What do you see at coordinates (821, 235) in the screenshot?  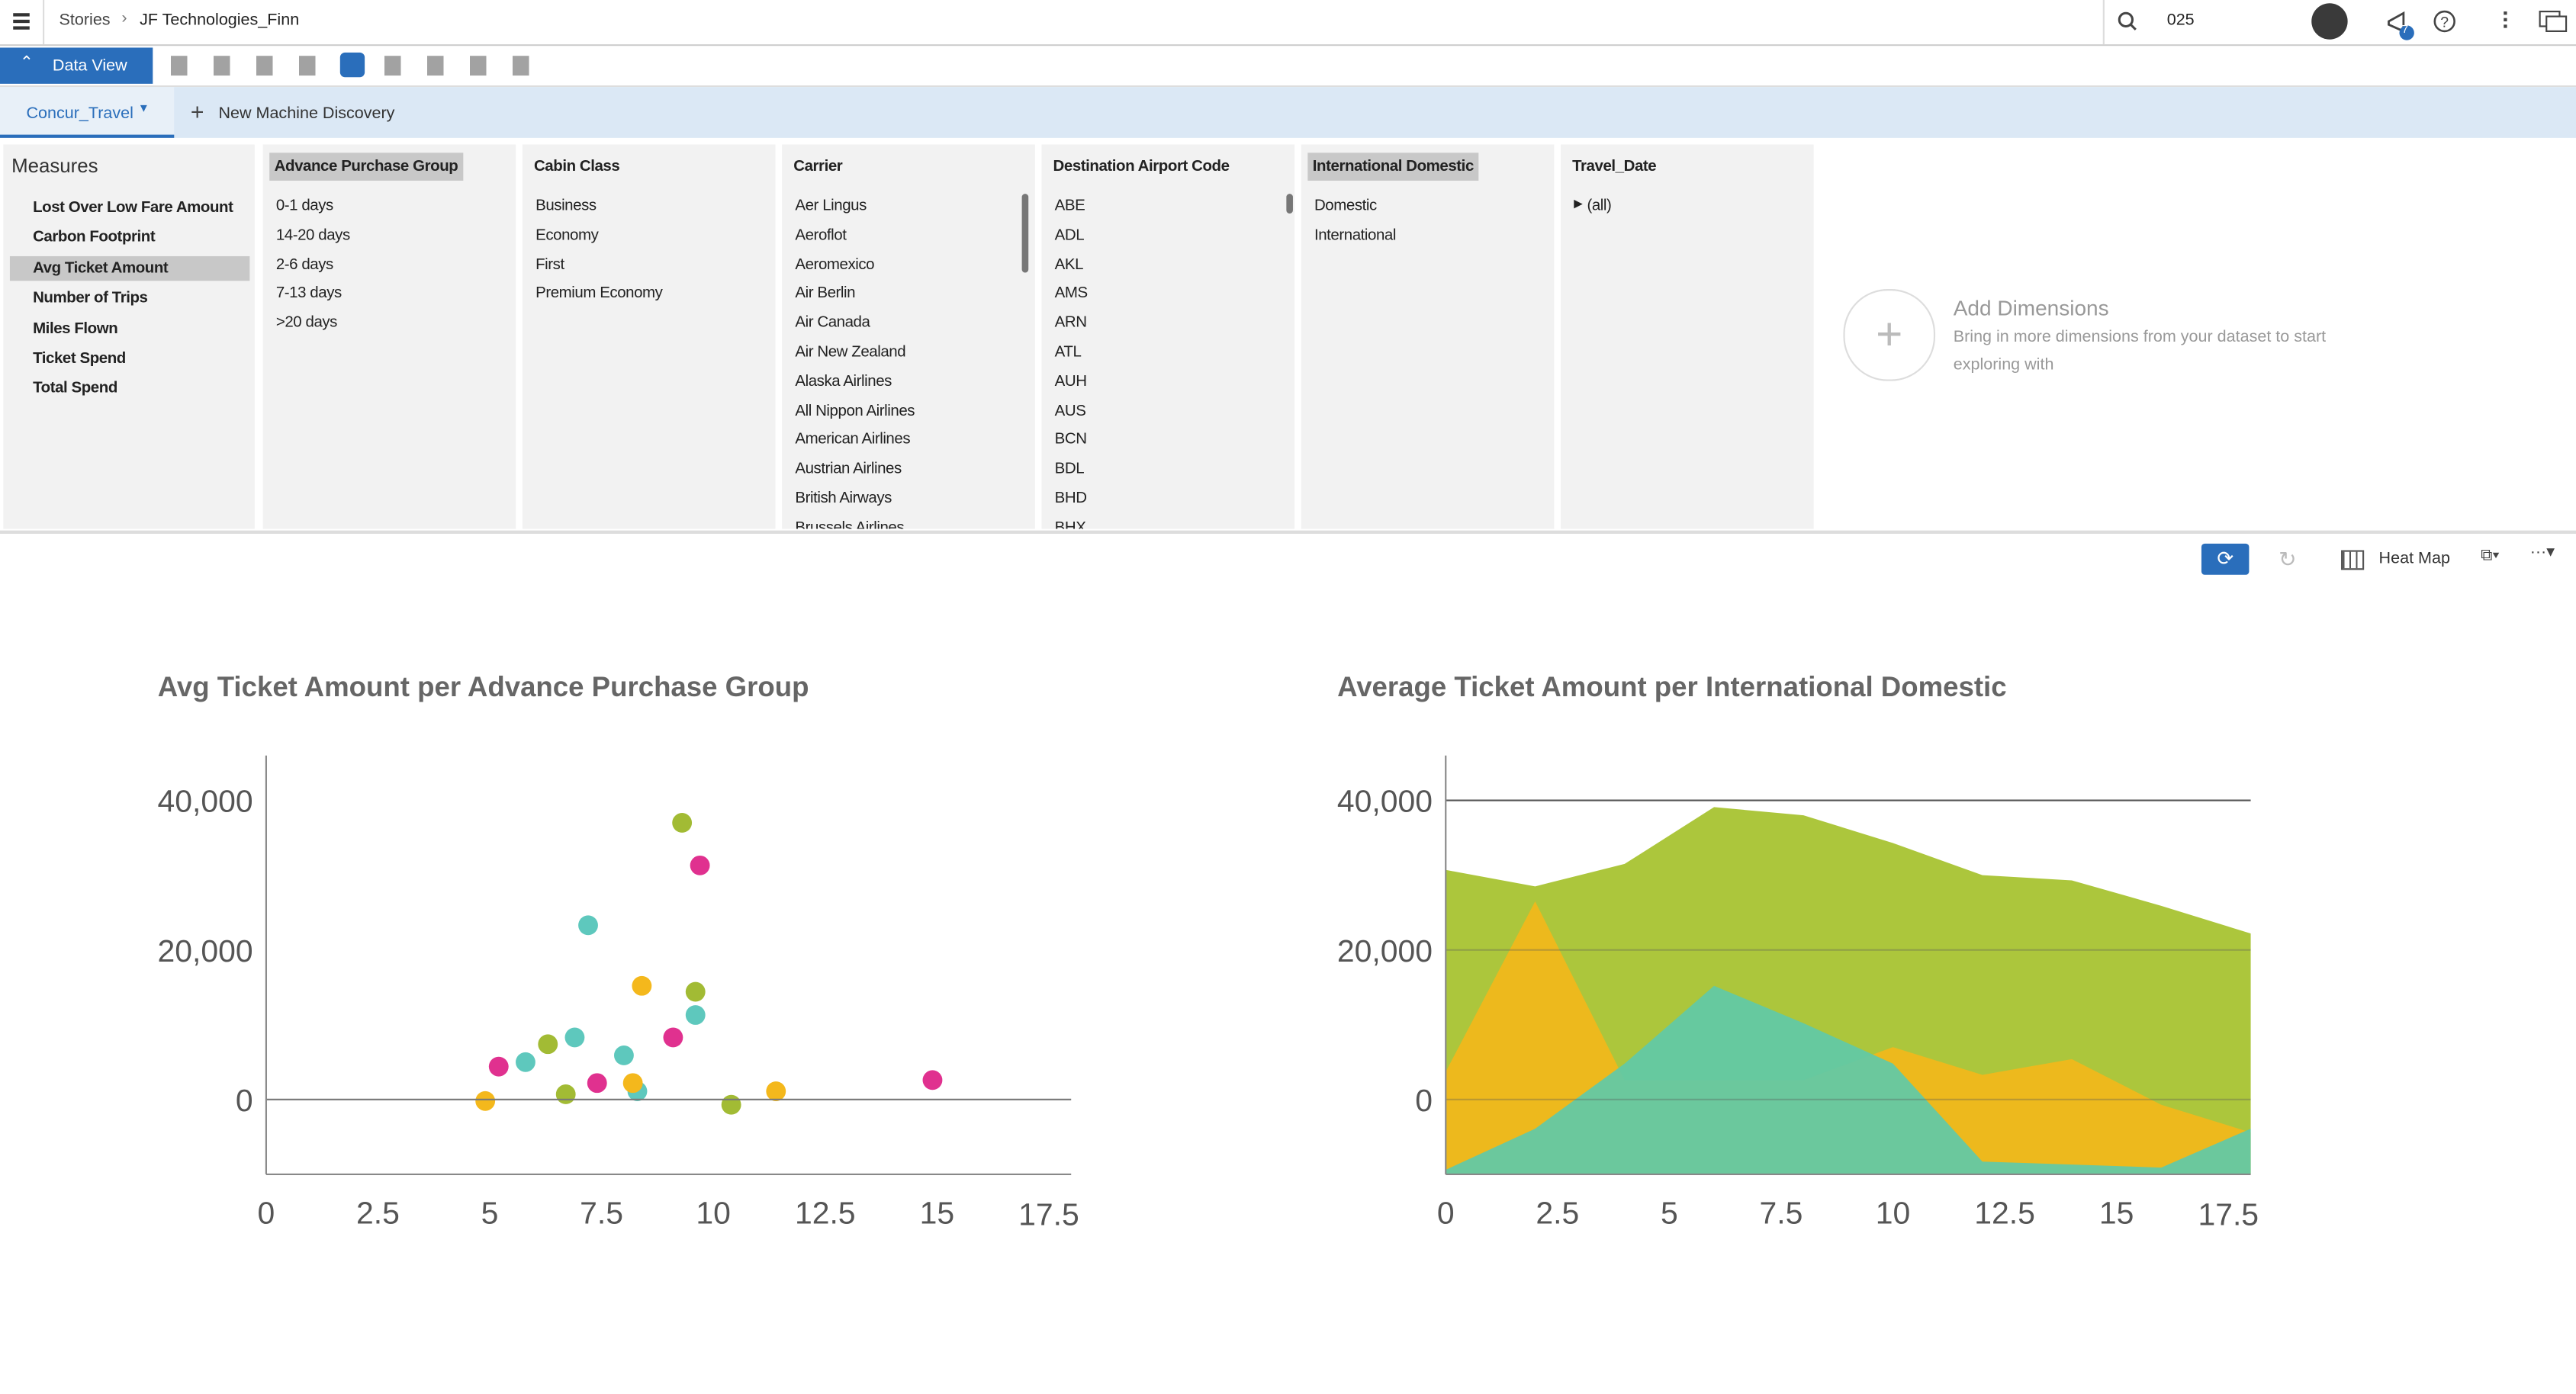 I see `dimension-item: Aeroflot` at bounding box center [821, 235].